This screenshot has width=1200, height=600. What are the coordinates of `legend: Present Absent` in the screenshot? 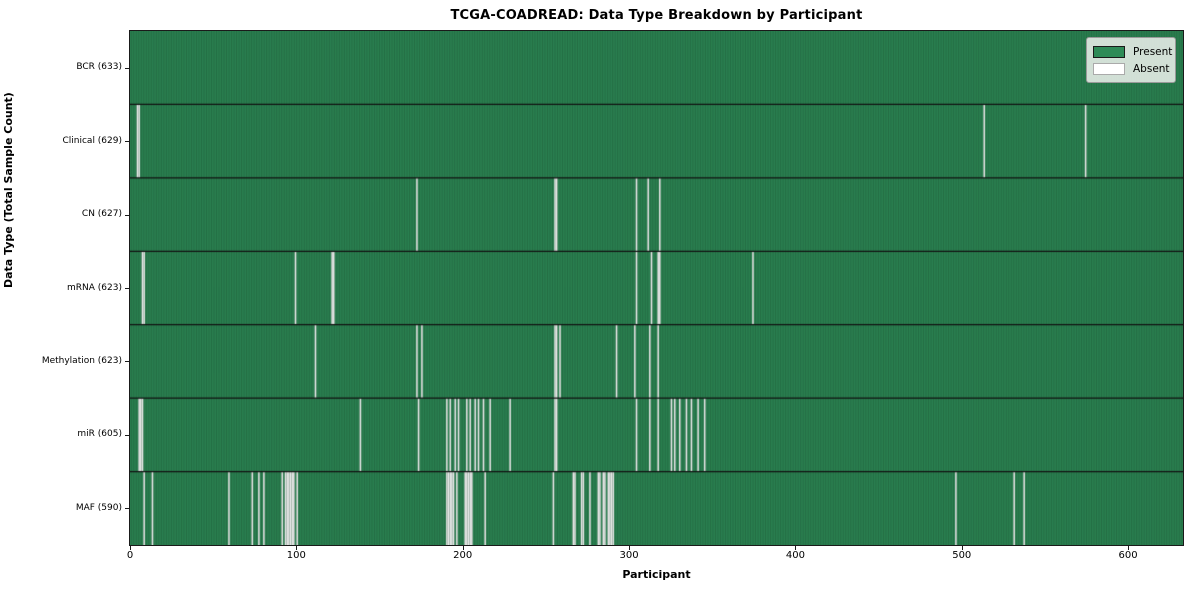 It's located at (1131, 60).